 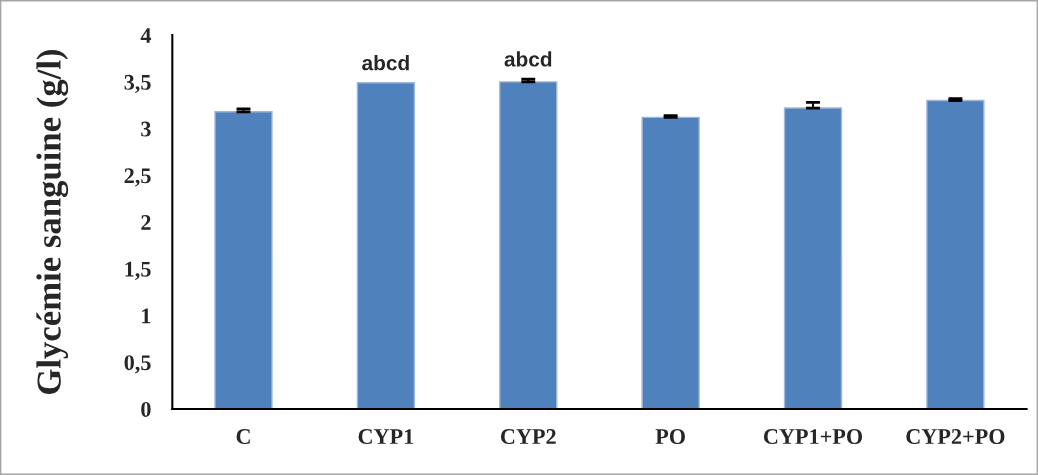 I want to click on y-axis-title: Glycémie sanguine (g/l), so click(x=52, y=221).